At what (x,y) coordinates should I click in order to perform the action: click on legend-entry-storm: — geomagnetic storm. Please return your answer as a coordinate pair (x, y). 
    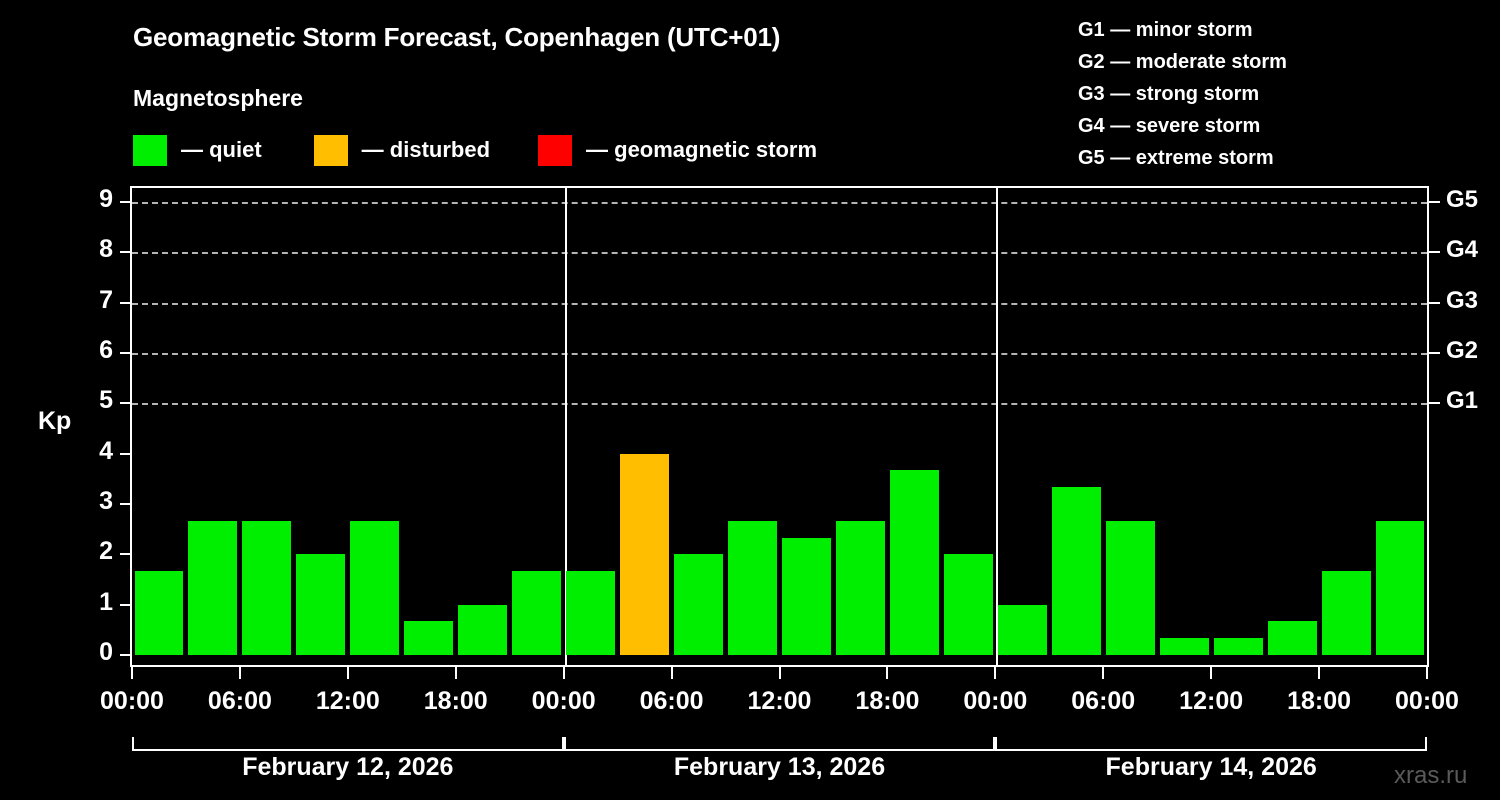
    Looking at the image, I should click on (678, 150).